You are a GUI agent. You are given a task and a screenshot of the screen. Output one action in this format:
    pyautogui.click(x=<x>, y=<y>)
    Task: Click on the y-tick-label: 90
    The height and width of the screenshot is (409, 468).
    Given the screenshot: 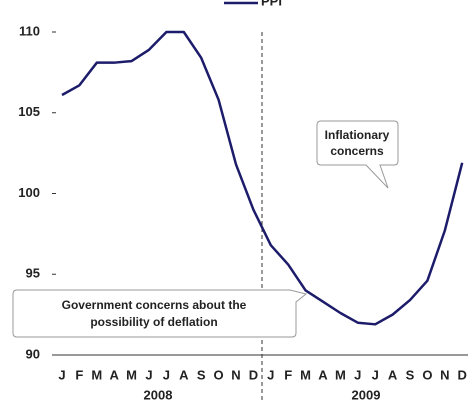 What is the action you would take?
    pyautogui.click(x=33, y=353)
    